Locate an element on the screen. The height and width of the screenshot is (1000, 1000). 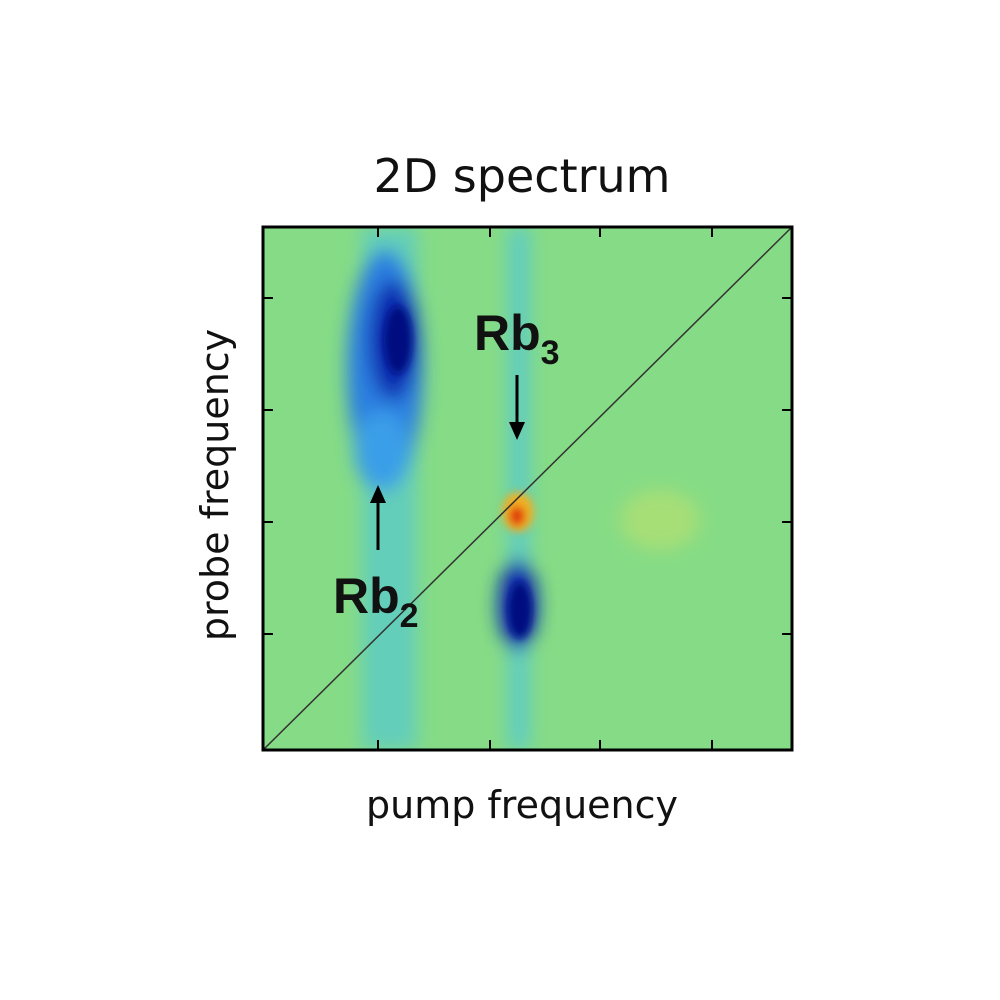
annotation-rb3: Rb3 is located at coordinates (517, 338).